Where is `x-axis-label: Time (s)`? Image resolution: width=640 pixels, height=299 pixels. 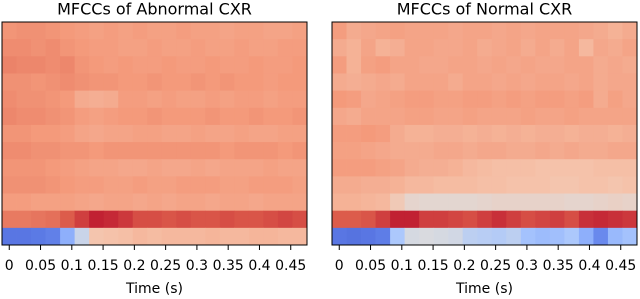 x-axis-label: Time (s) is located at coordinates (484, 289).